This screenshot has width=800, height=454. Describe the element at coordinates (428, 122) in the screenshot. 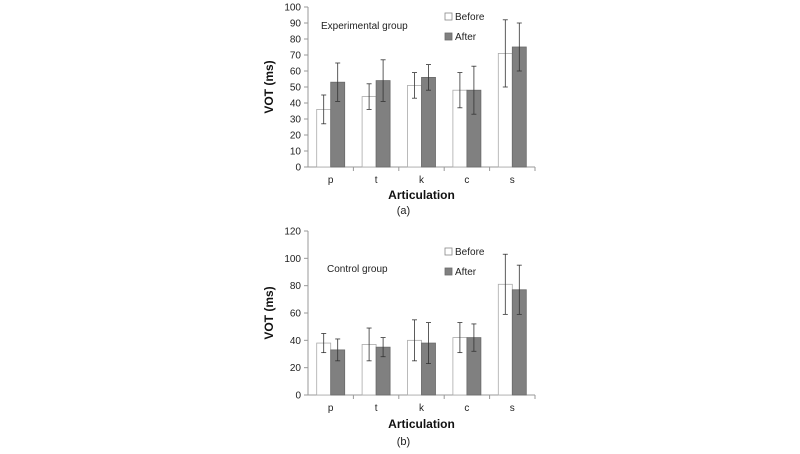

I see `bar-after-k` at that location.